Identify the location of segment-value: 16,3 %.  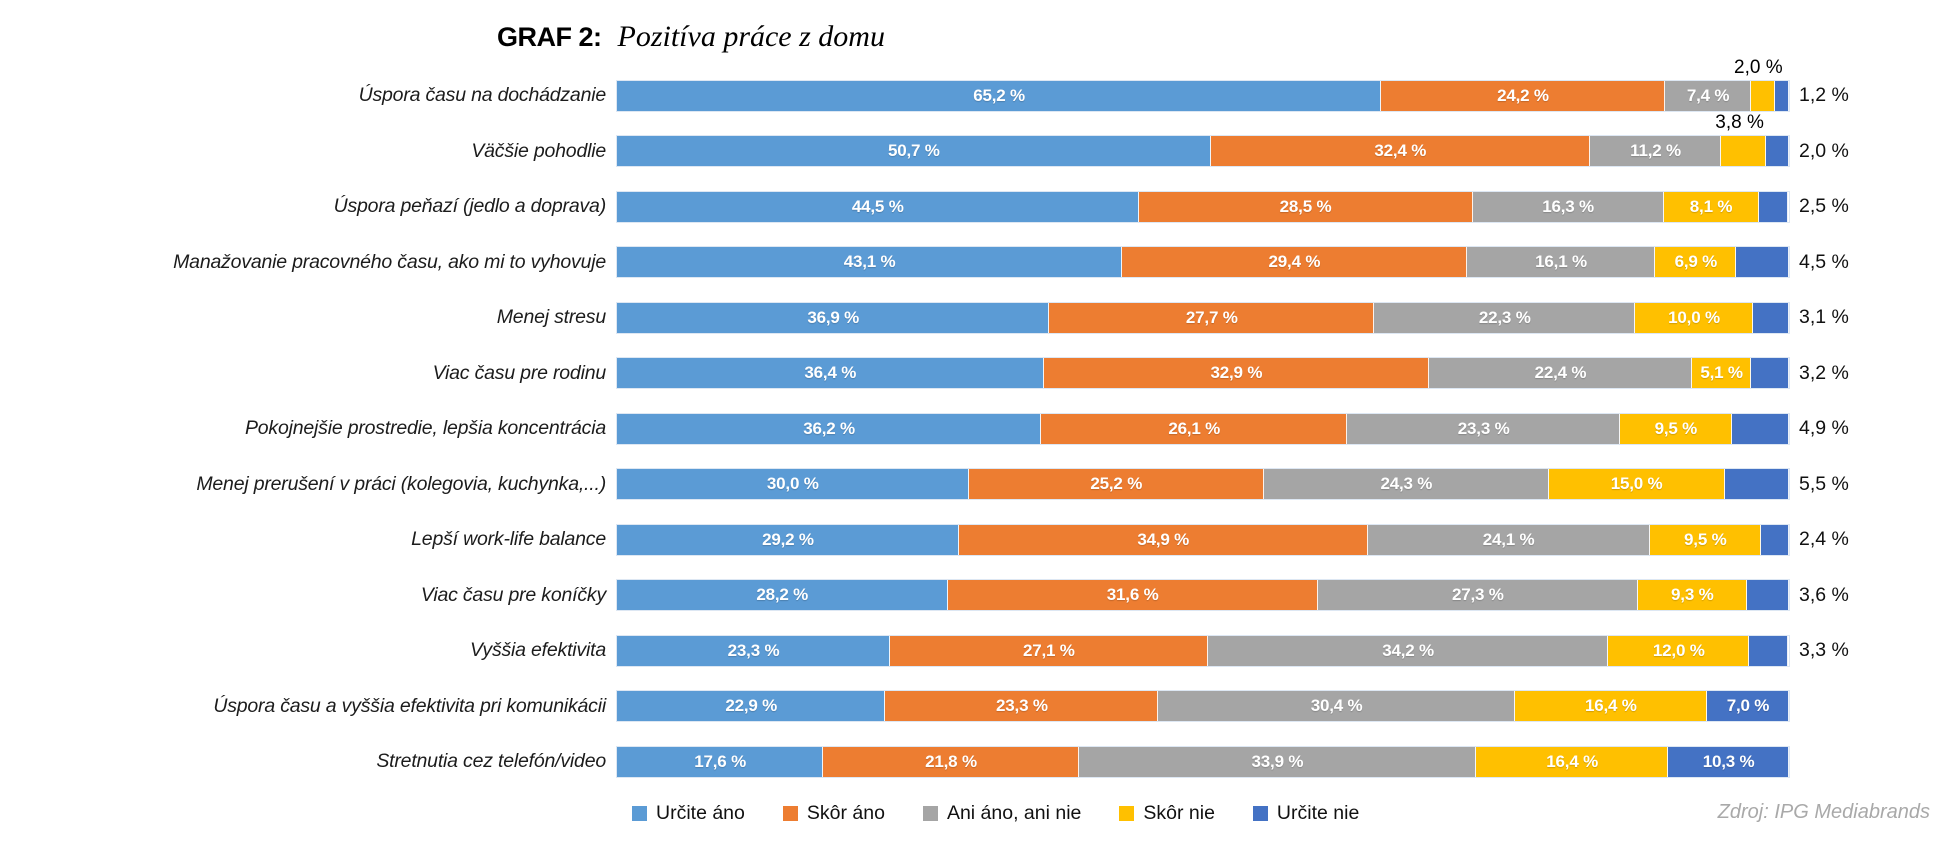
(1568, 206).